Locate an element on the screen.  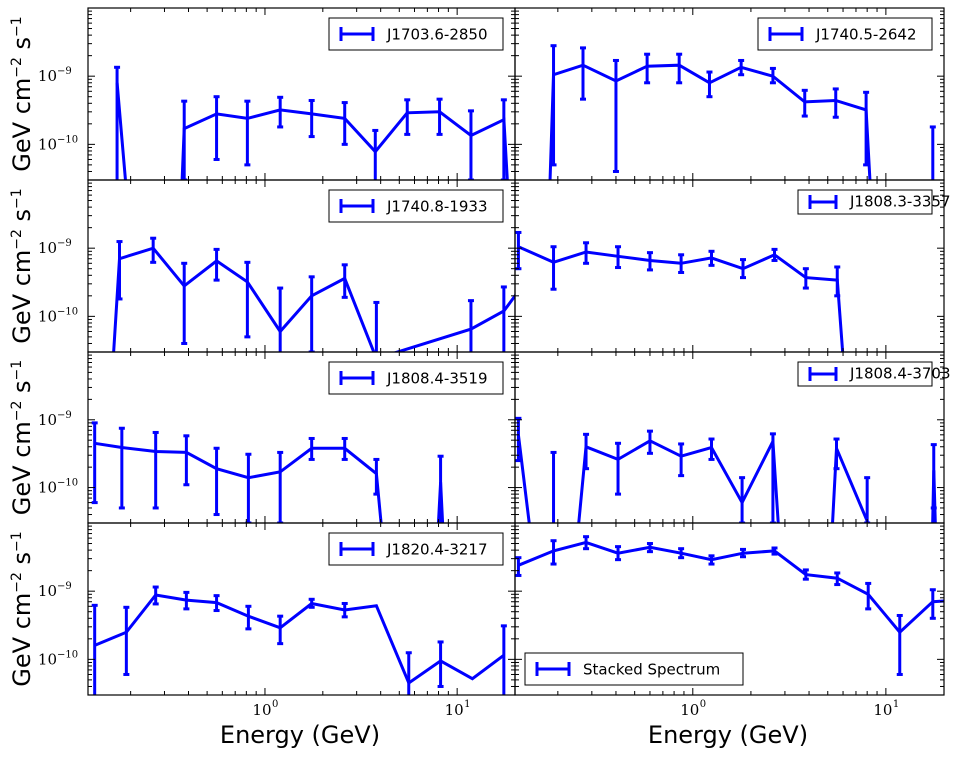
legend: J1808.4-3703 is located at coordinates (874, 374).